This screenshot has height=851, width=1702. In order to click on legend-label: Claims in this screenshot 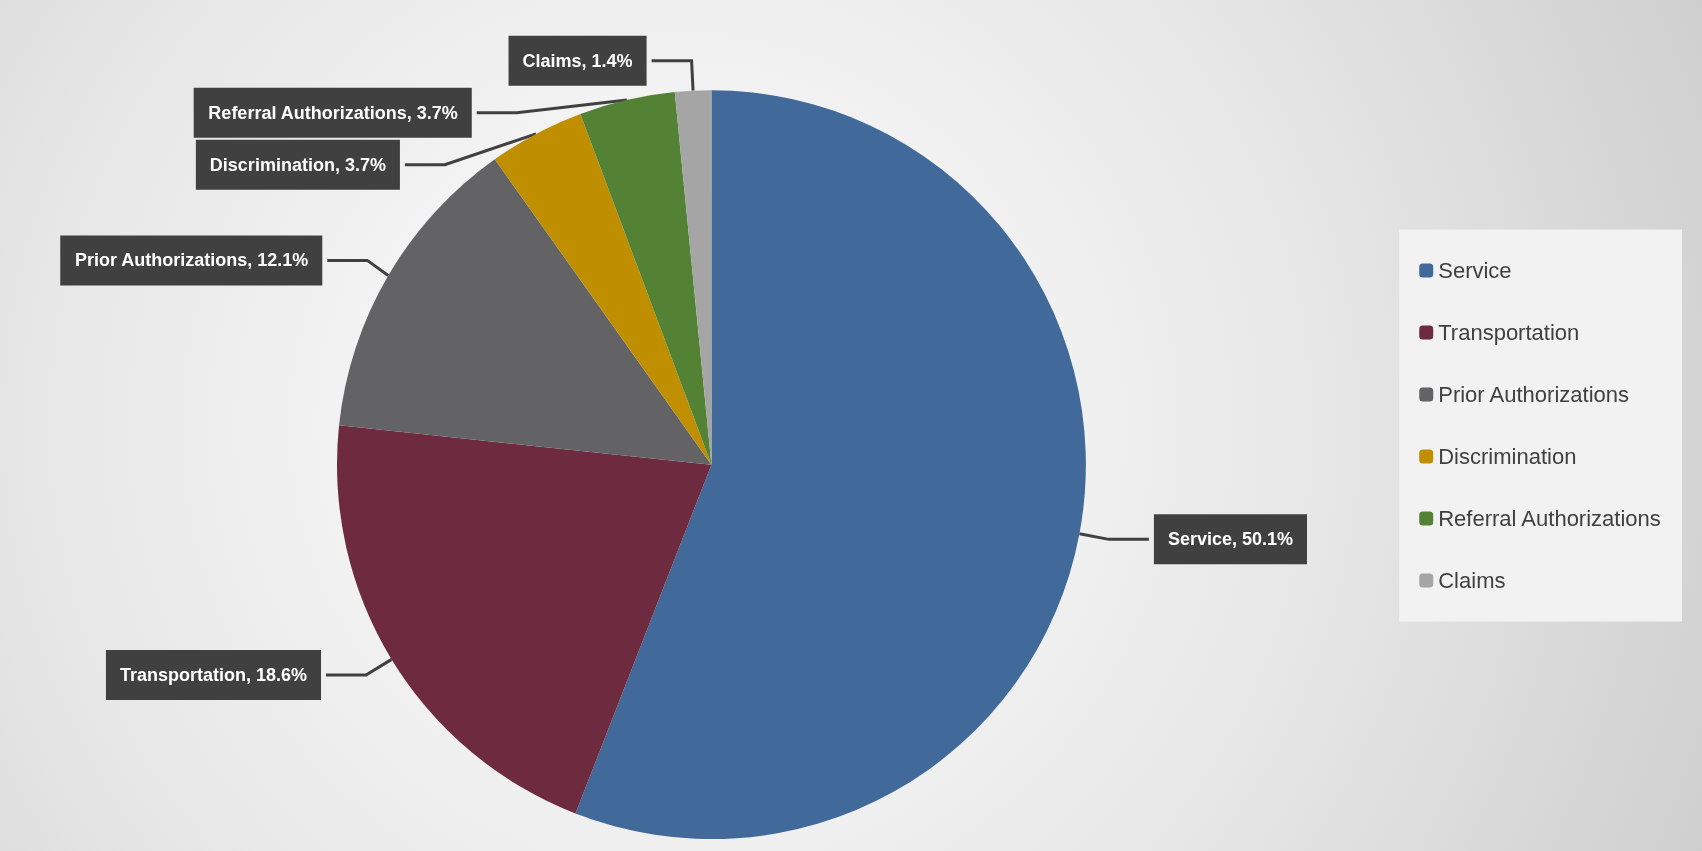, I will do `click(1472, 580)`.